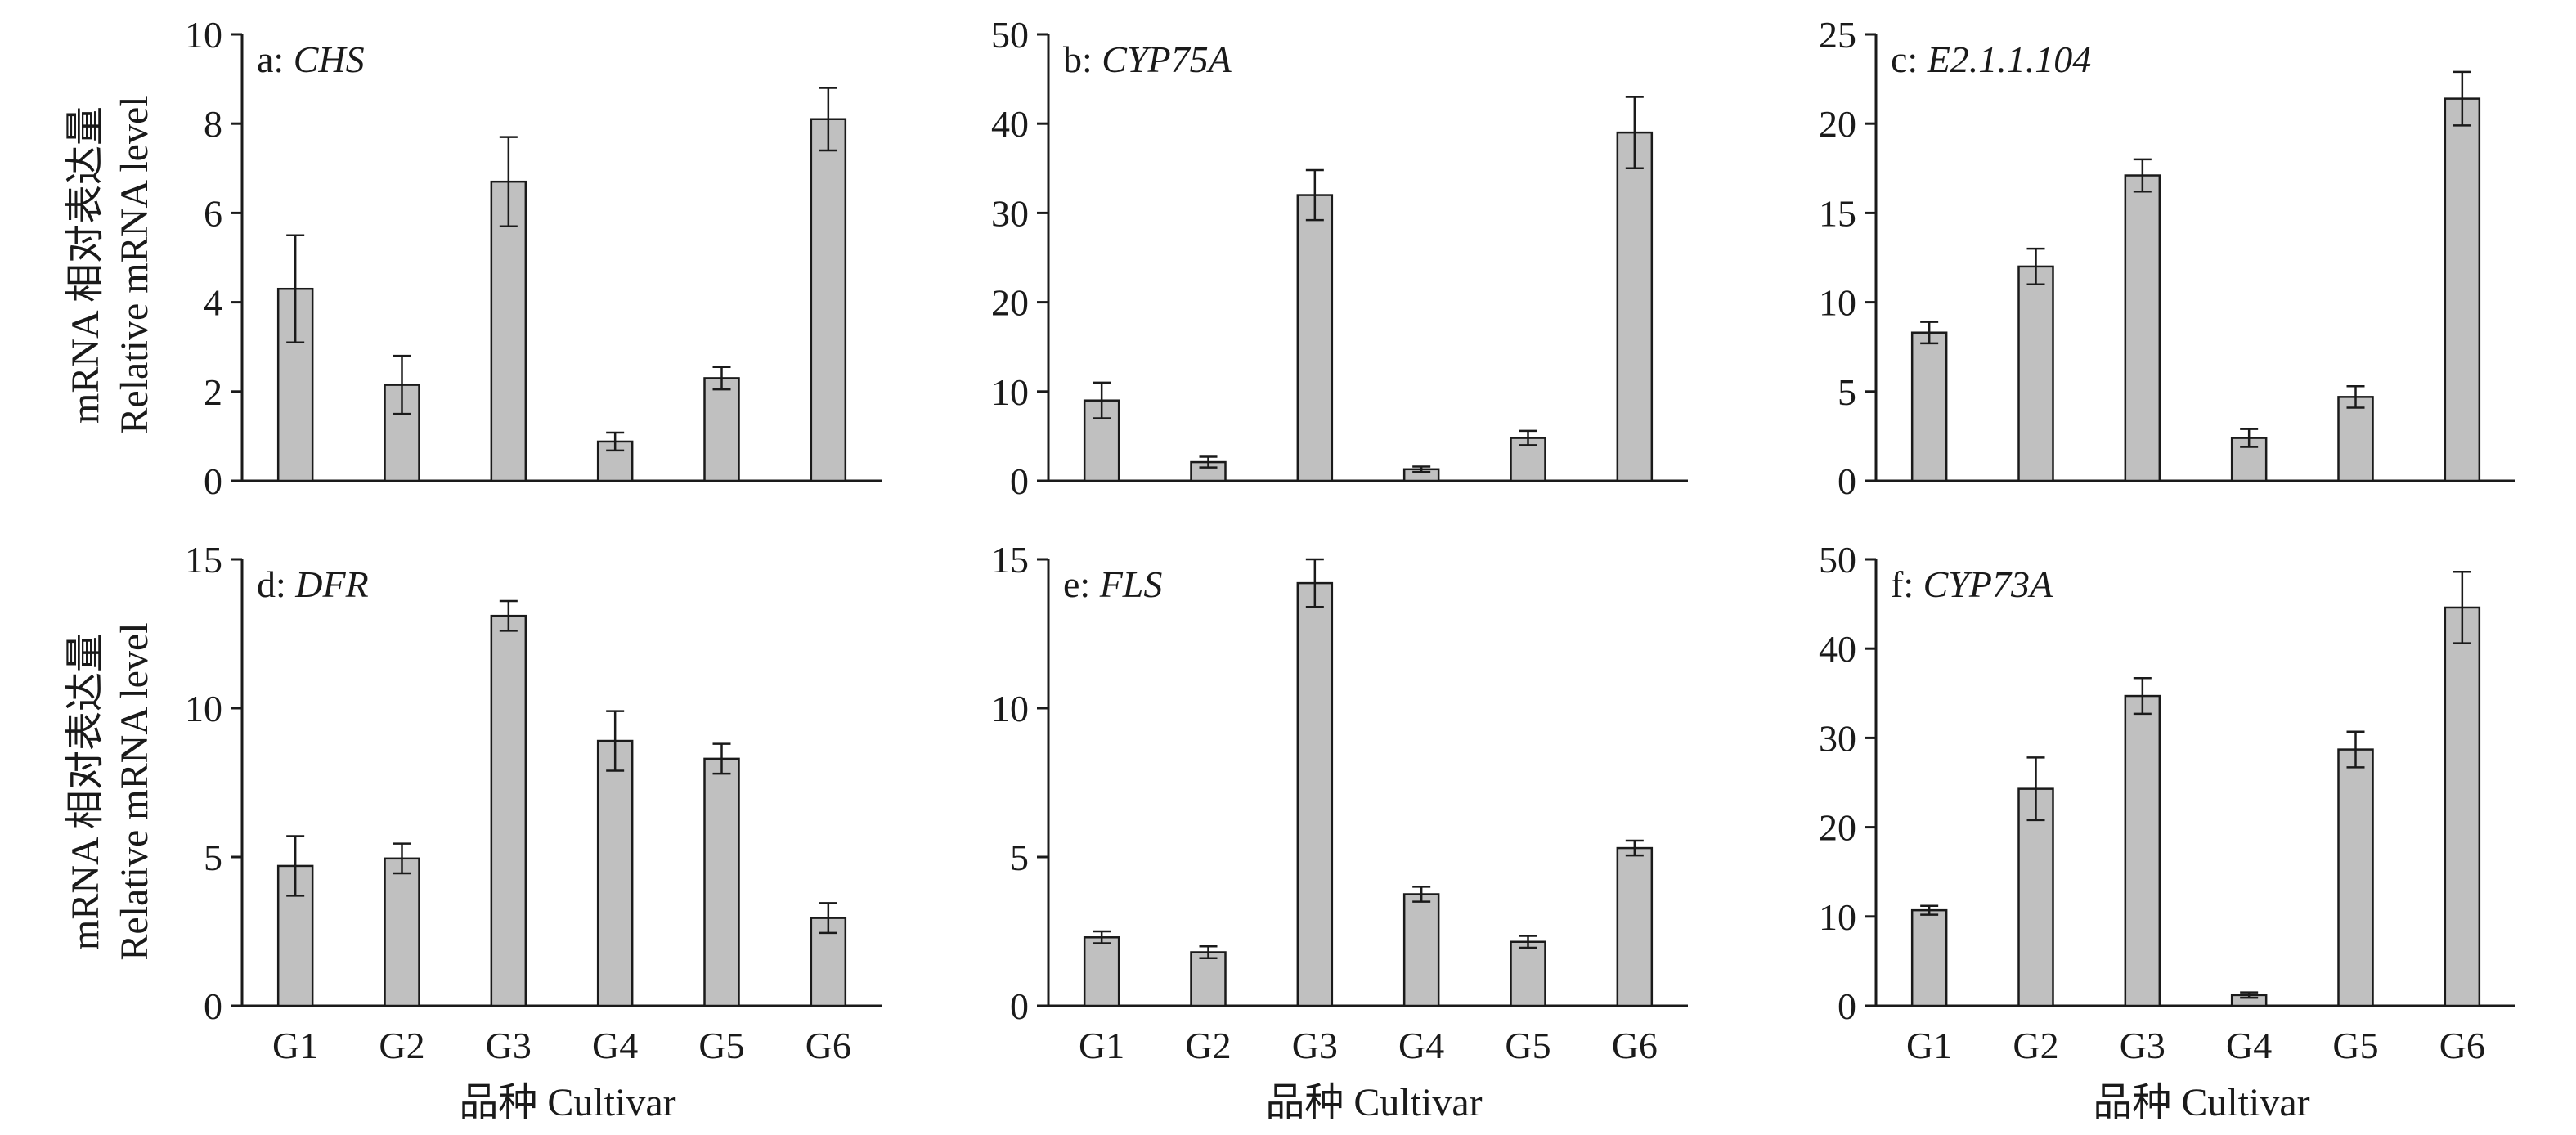 The height and width of the screenshot is (1135, 2576). Describe the element at coordinates (1131, 584) in the screenshot. I see `panel-gene-name: FLS` at that location.